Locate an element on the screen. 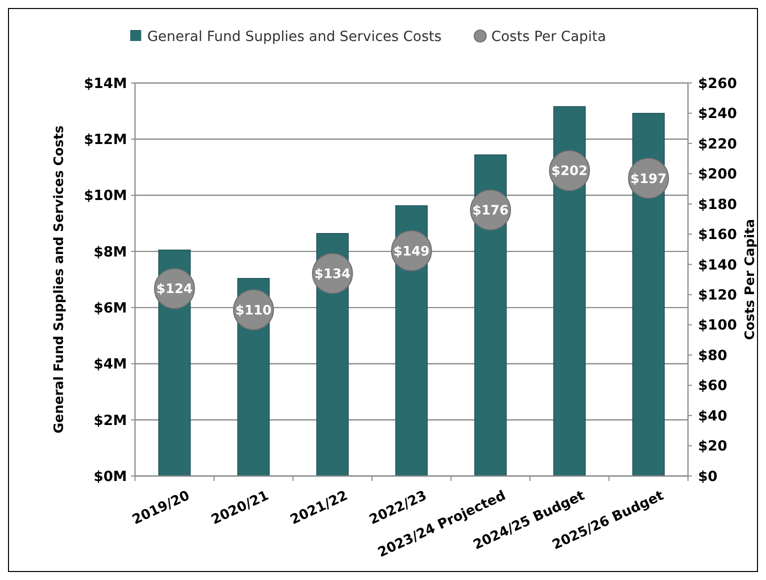 This screenshot has height=580, width=766. data-label: $202 is located at coordinates (569, 172).